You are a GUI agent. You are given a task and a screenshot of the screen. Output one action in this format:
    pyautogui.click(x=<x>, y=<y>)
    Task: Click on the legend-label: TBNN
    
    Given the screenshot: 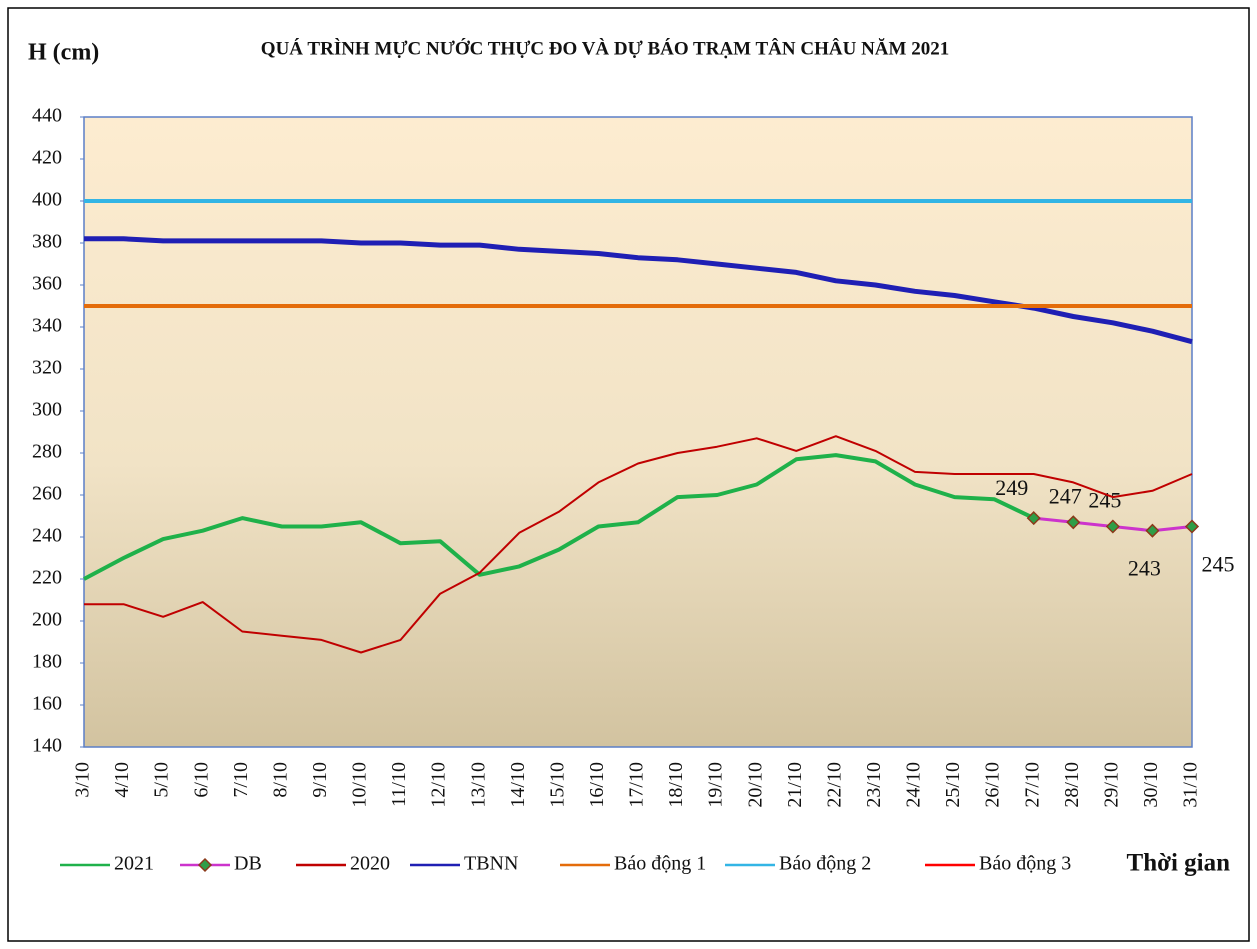 What is the action you would take?
    pyautogui.click(x=491, y=864)
    